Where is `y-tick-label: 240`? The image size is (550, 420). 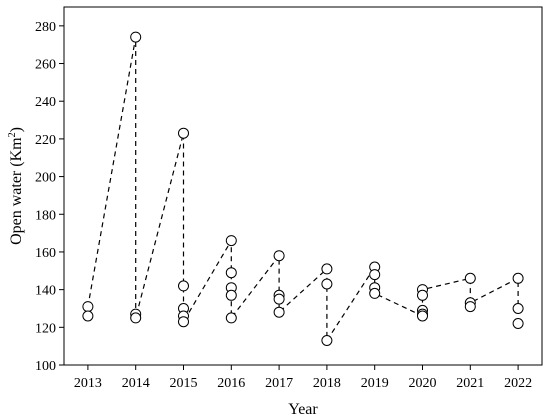 y-tick-label: 240 is located at coordinates (45, 102).